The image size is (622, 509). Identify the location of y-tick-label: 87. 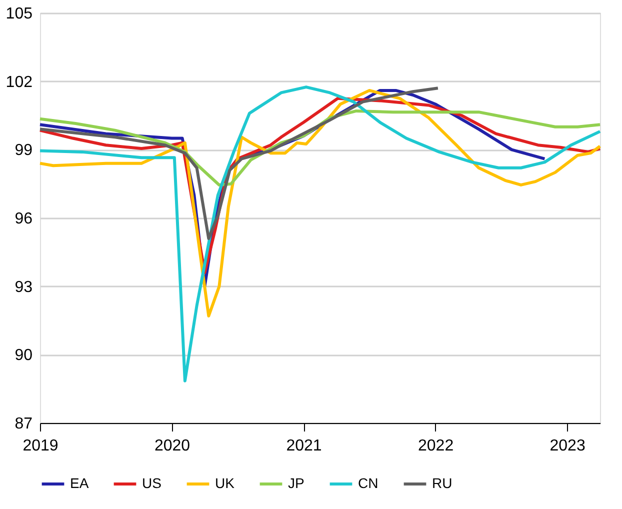
(23, 424).